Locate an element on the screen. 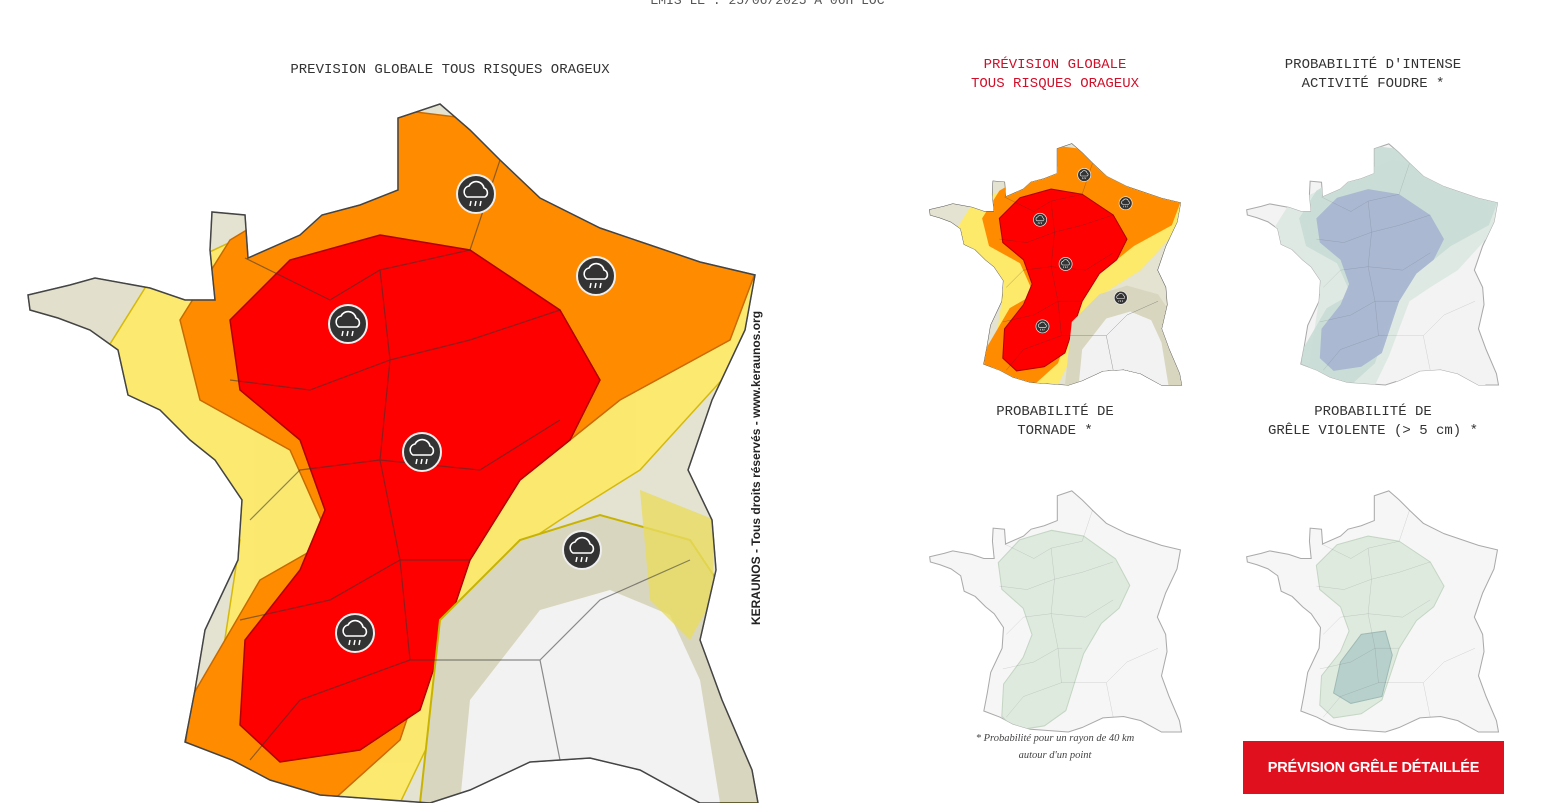  issue-date: EMIS LE : 25/06/2025 À 06H LOC is located at coordinates (767, 4).